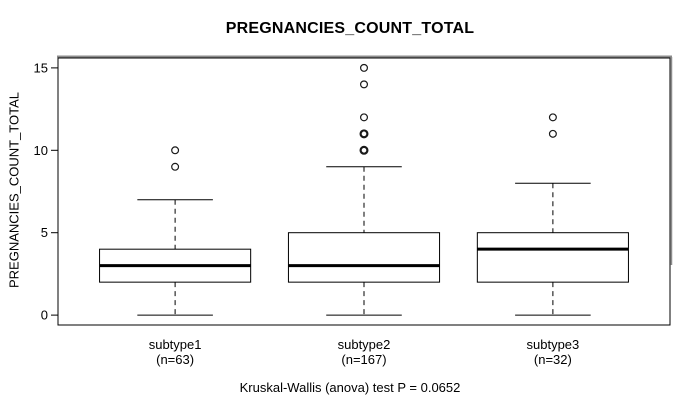 This screenshot has height=400, width=700. What do you see at coordinates (41, 150) in the screenshot?
I see `y-axis-tick-label: 10` at bounding box center [41, 150].